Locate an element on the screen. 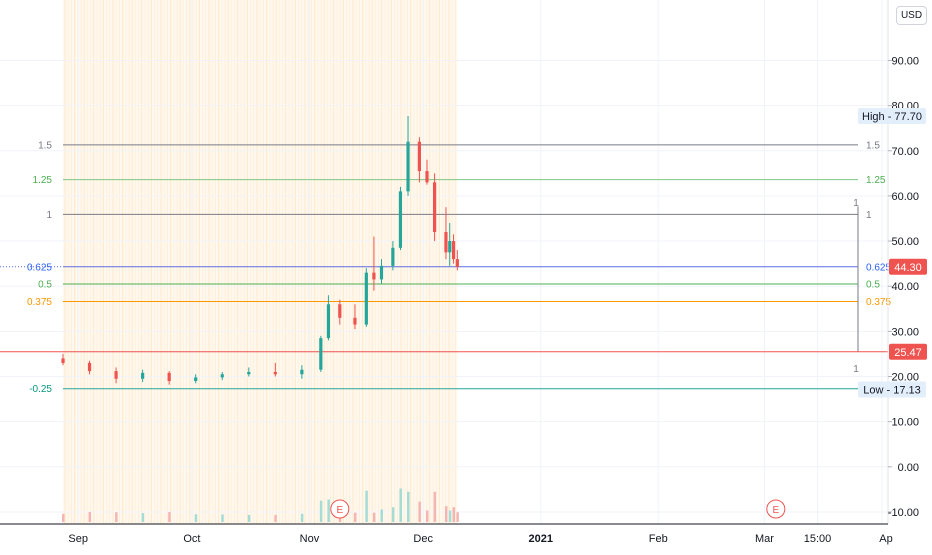 Image resolution: width=932 pixels, height=555 pixels. x-tick-label: Nov is located at coordinates (310, 539).